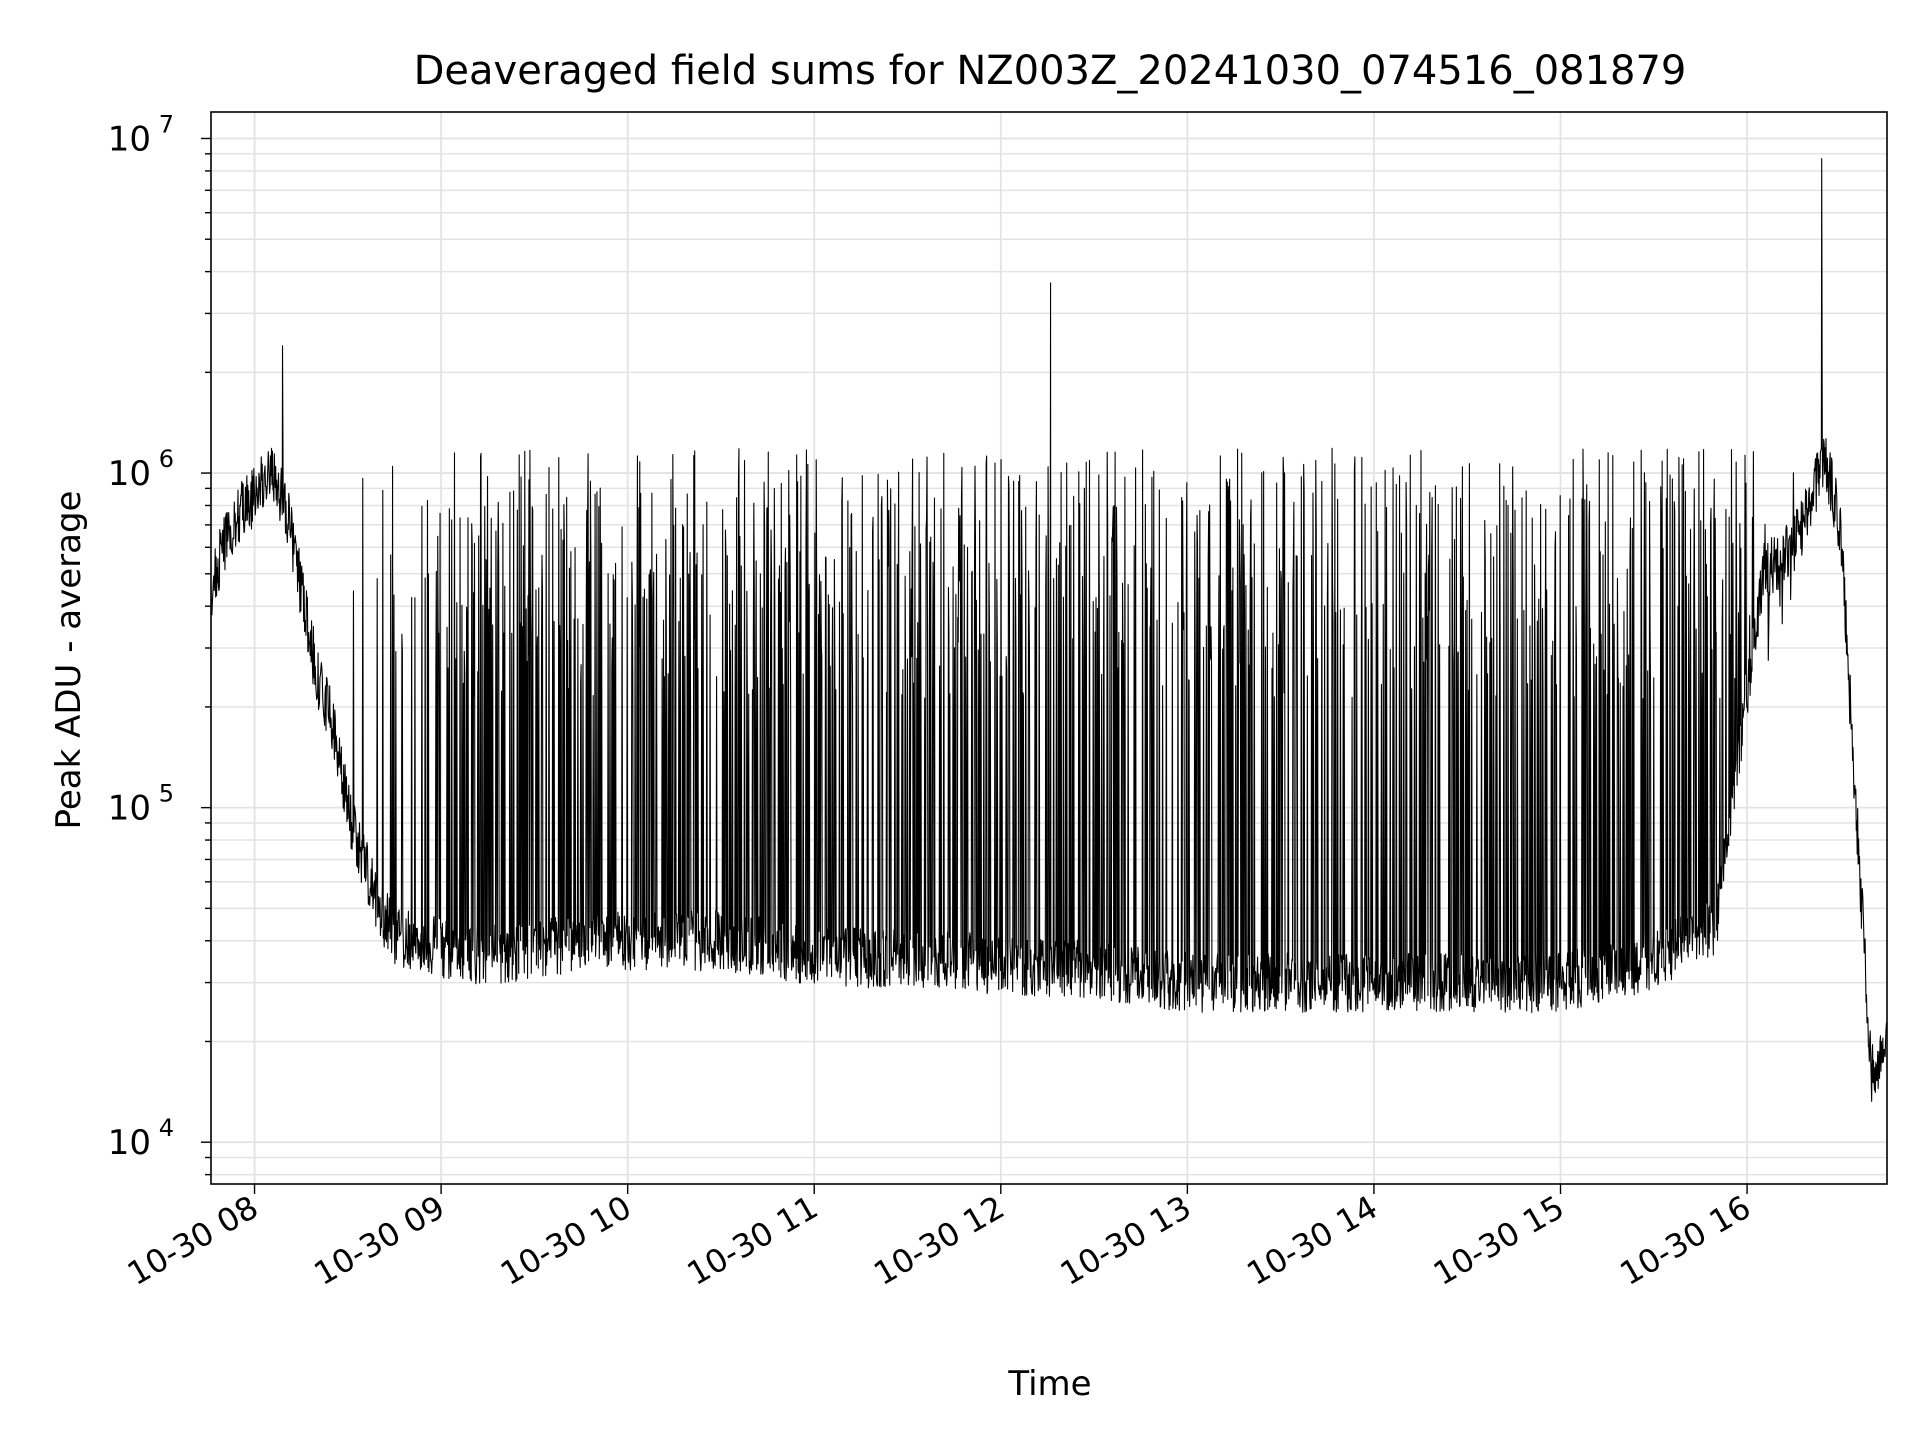 The width and height of the screenshot is (1920, 1440). I want to click on x-tick-label: 10-30 15, so click(1499, 1240).